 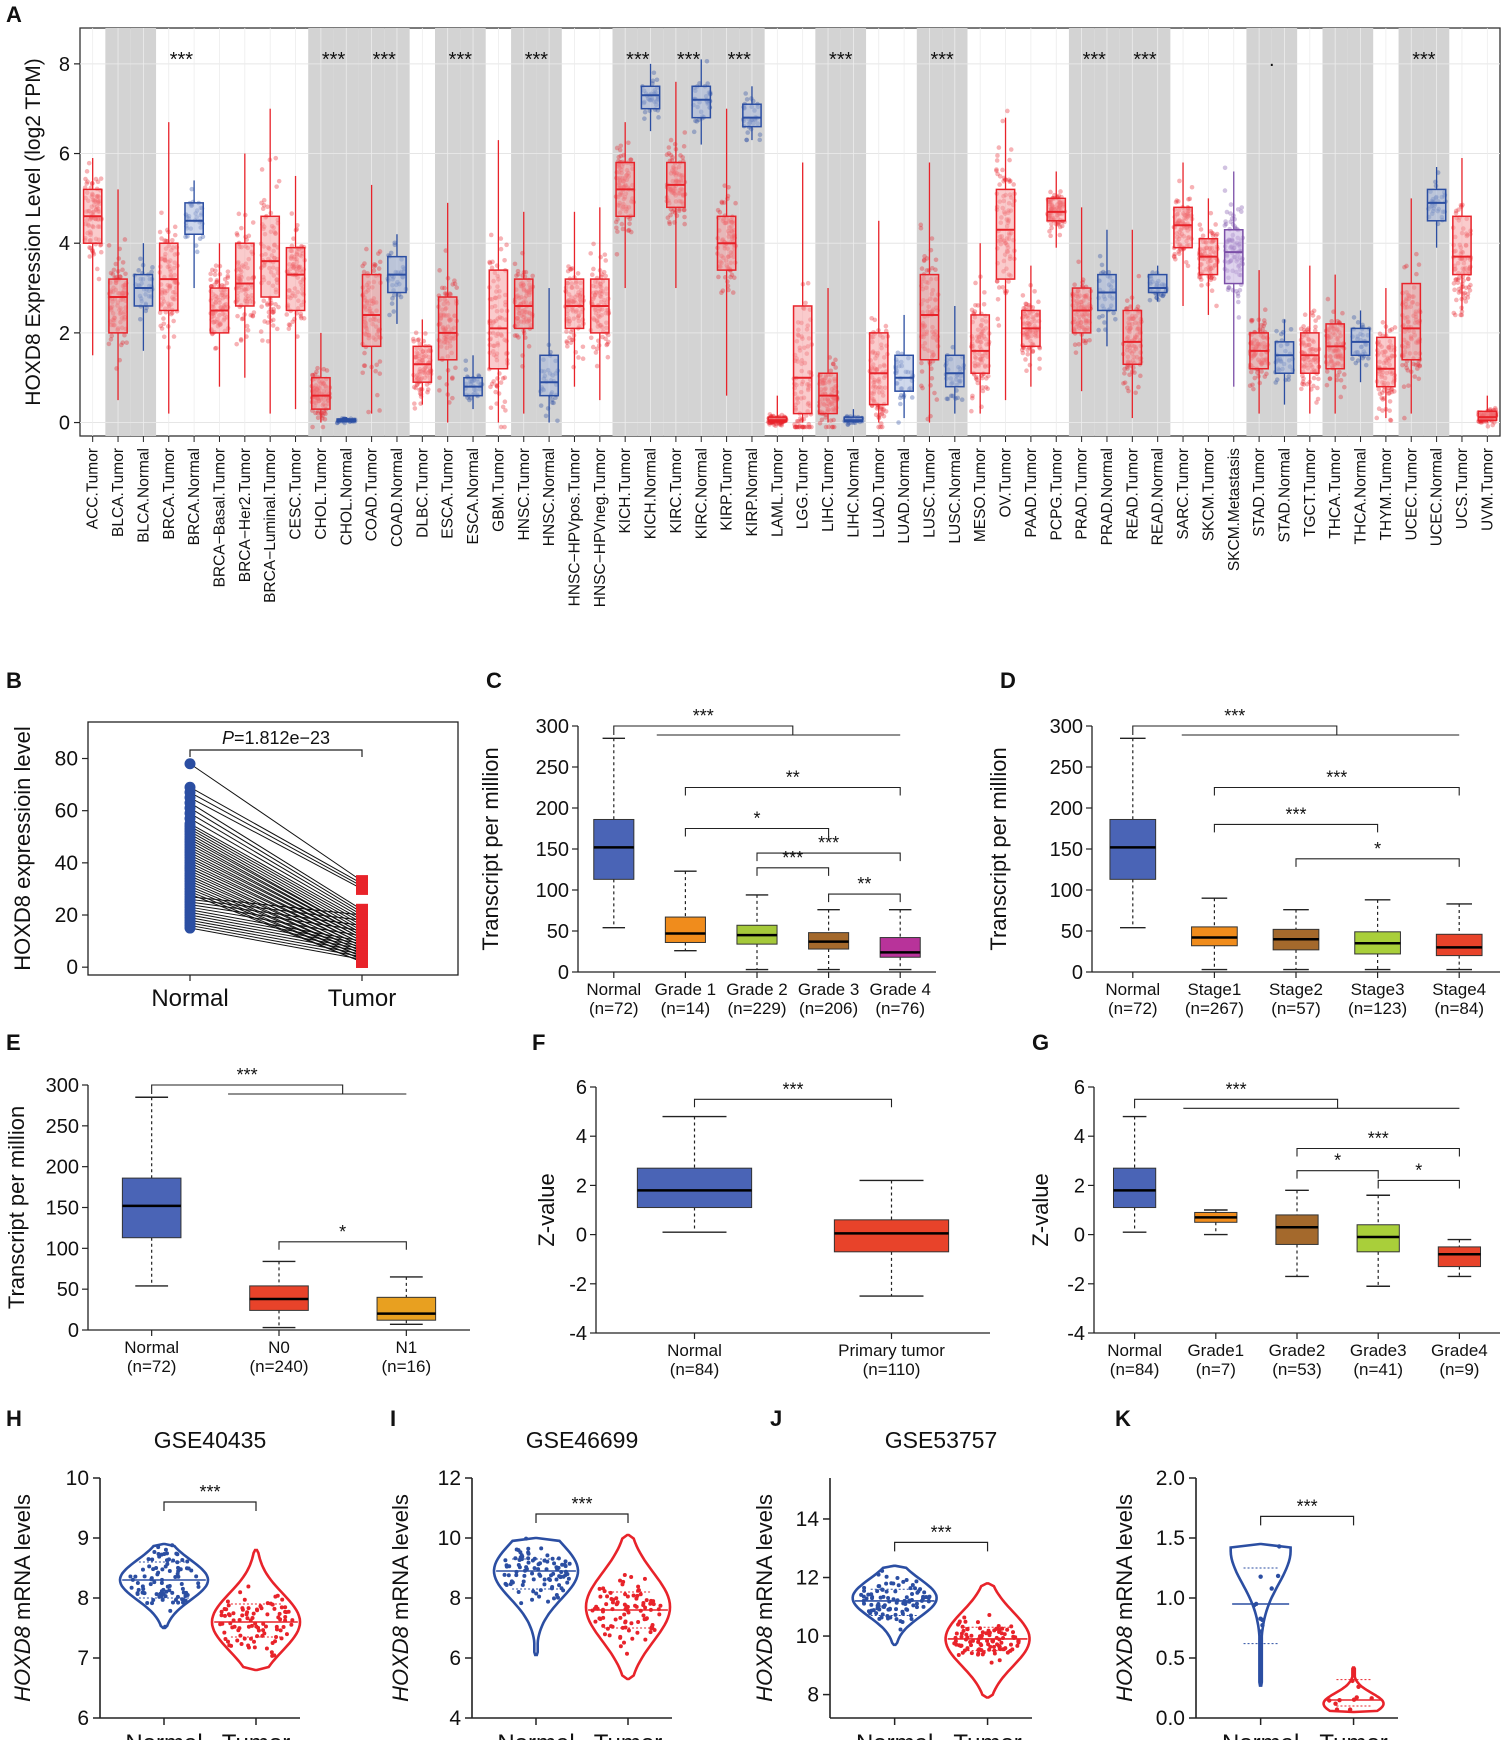 What do you see at coordinates (828, 843) in the screenshot?
I see `sig-label: ***` at bounding box center [828, 843].